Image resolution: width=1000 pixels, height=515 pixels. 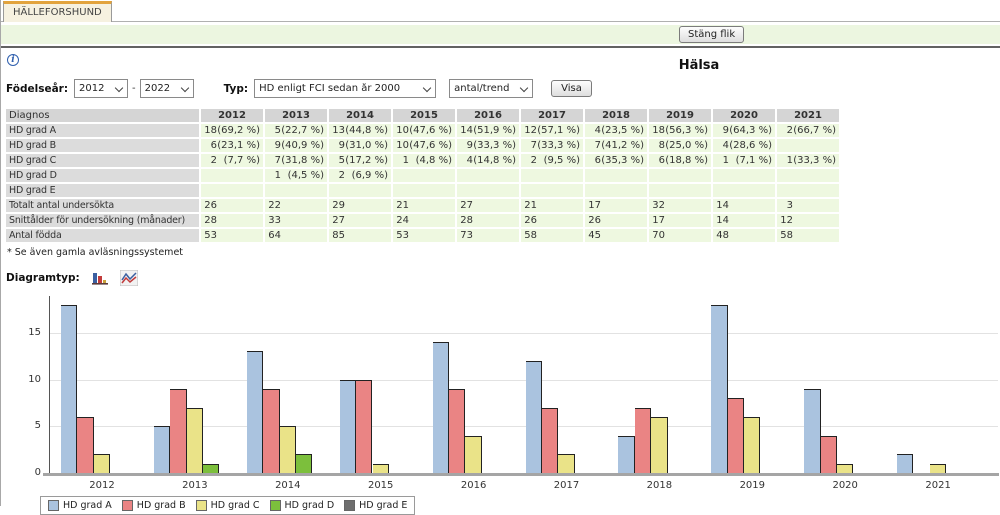 What do you see at coordinates (37, 88) in the screenshot?
I see `birth-year-label: Födelseår:` at bounding box center [37, 88].